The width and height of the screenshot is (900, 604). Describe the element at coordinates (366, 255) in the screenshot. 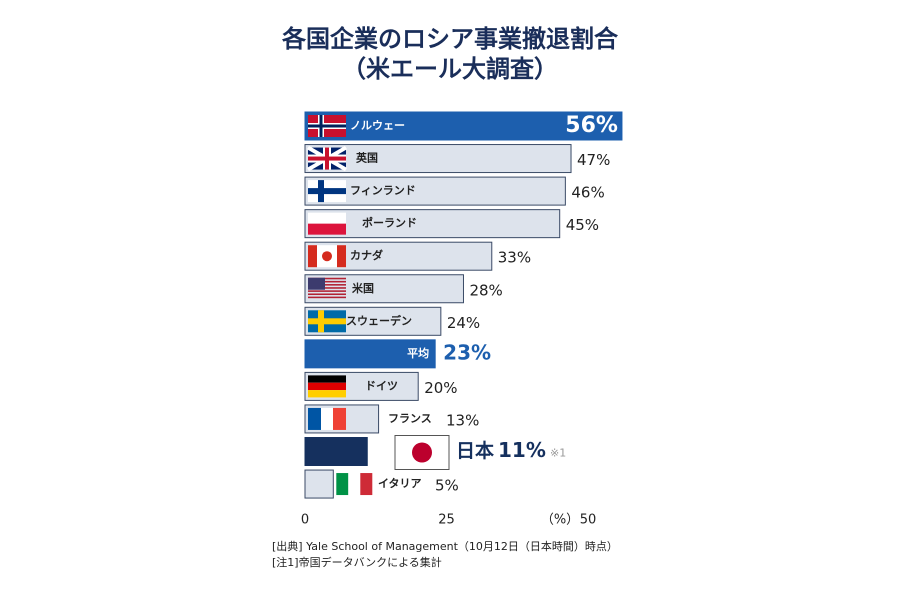

I see `category-label: カナダ` at that location.